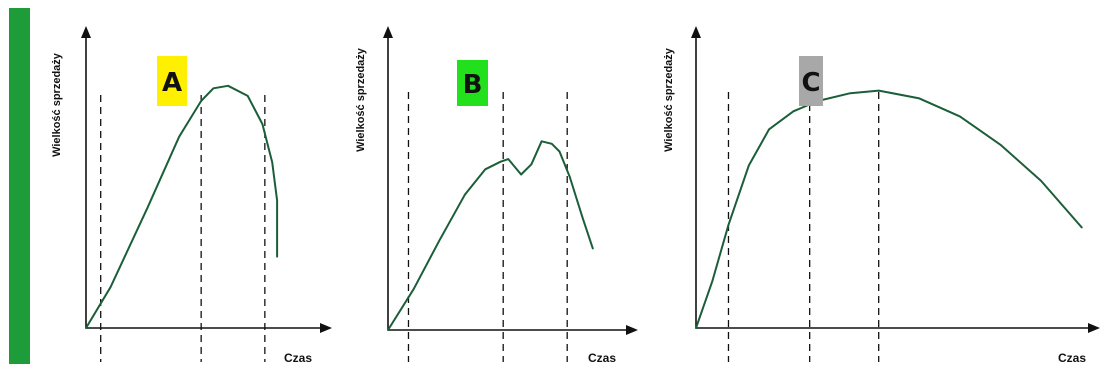 This screenshot has width=1107, height=370. I want to click on green-accent-bar, so click(19, 186).